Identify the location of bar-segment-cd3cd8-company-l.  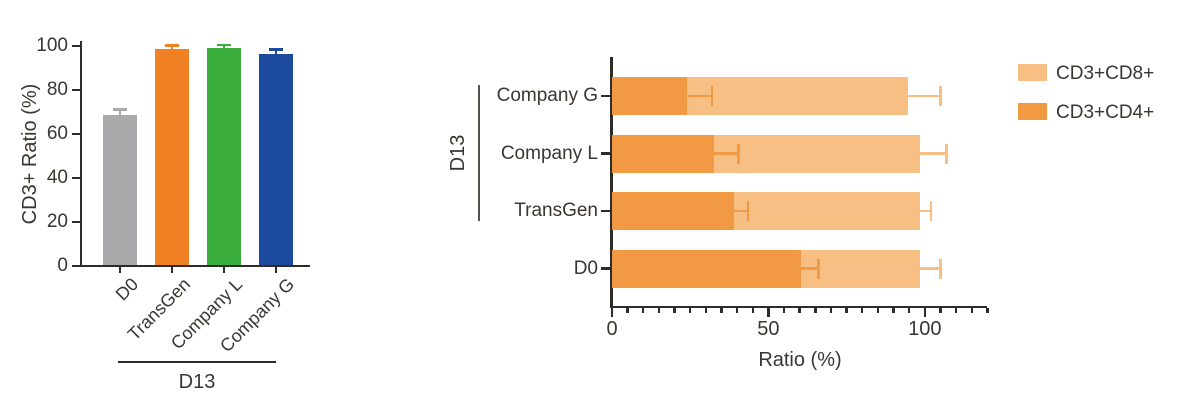
(817, 153).